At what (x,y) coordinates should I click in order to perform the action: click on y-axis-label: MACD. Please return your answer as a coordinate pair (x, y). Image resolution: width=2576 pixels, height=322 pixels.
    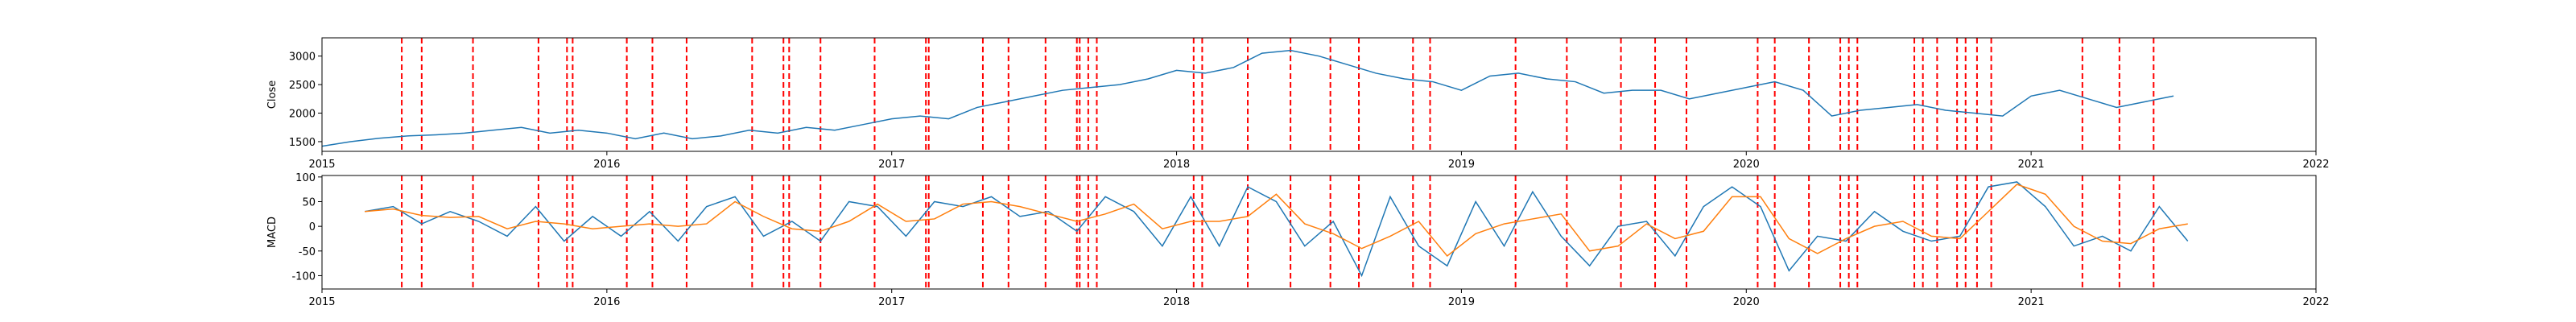
    Looking at the image, I should click on (272, 232).